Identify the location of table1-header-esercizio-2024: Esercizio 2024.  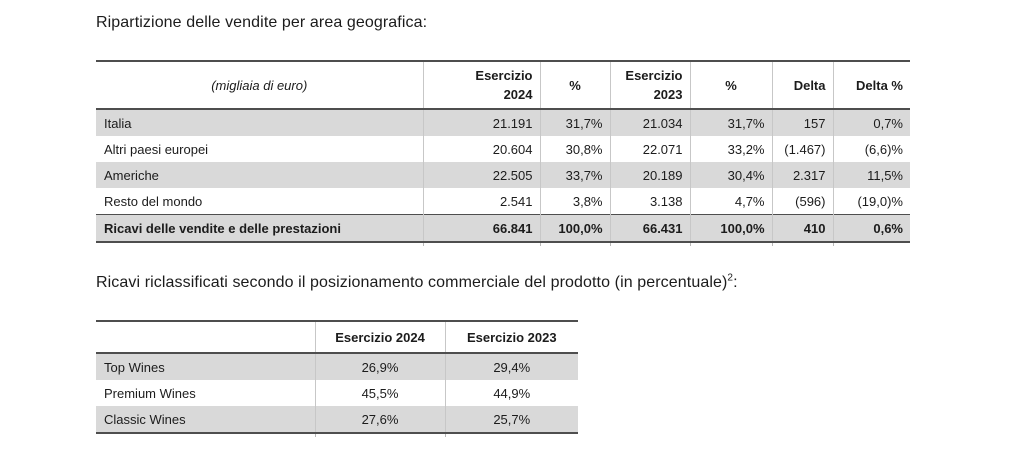
(481, 85).